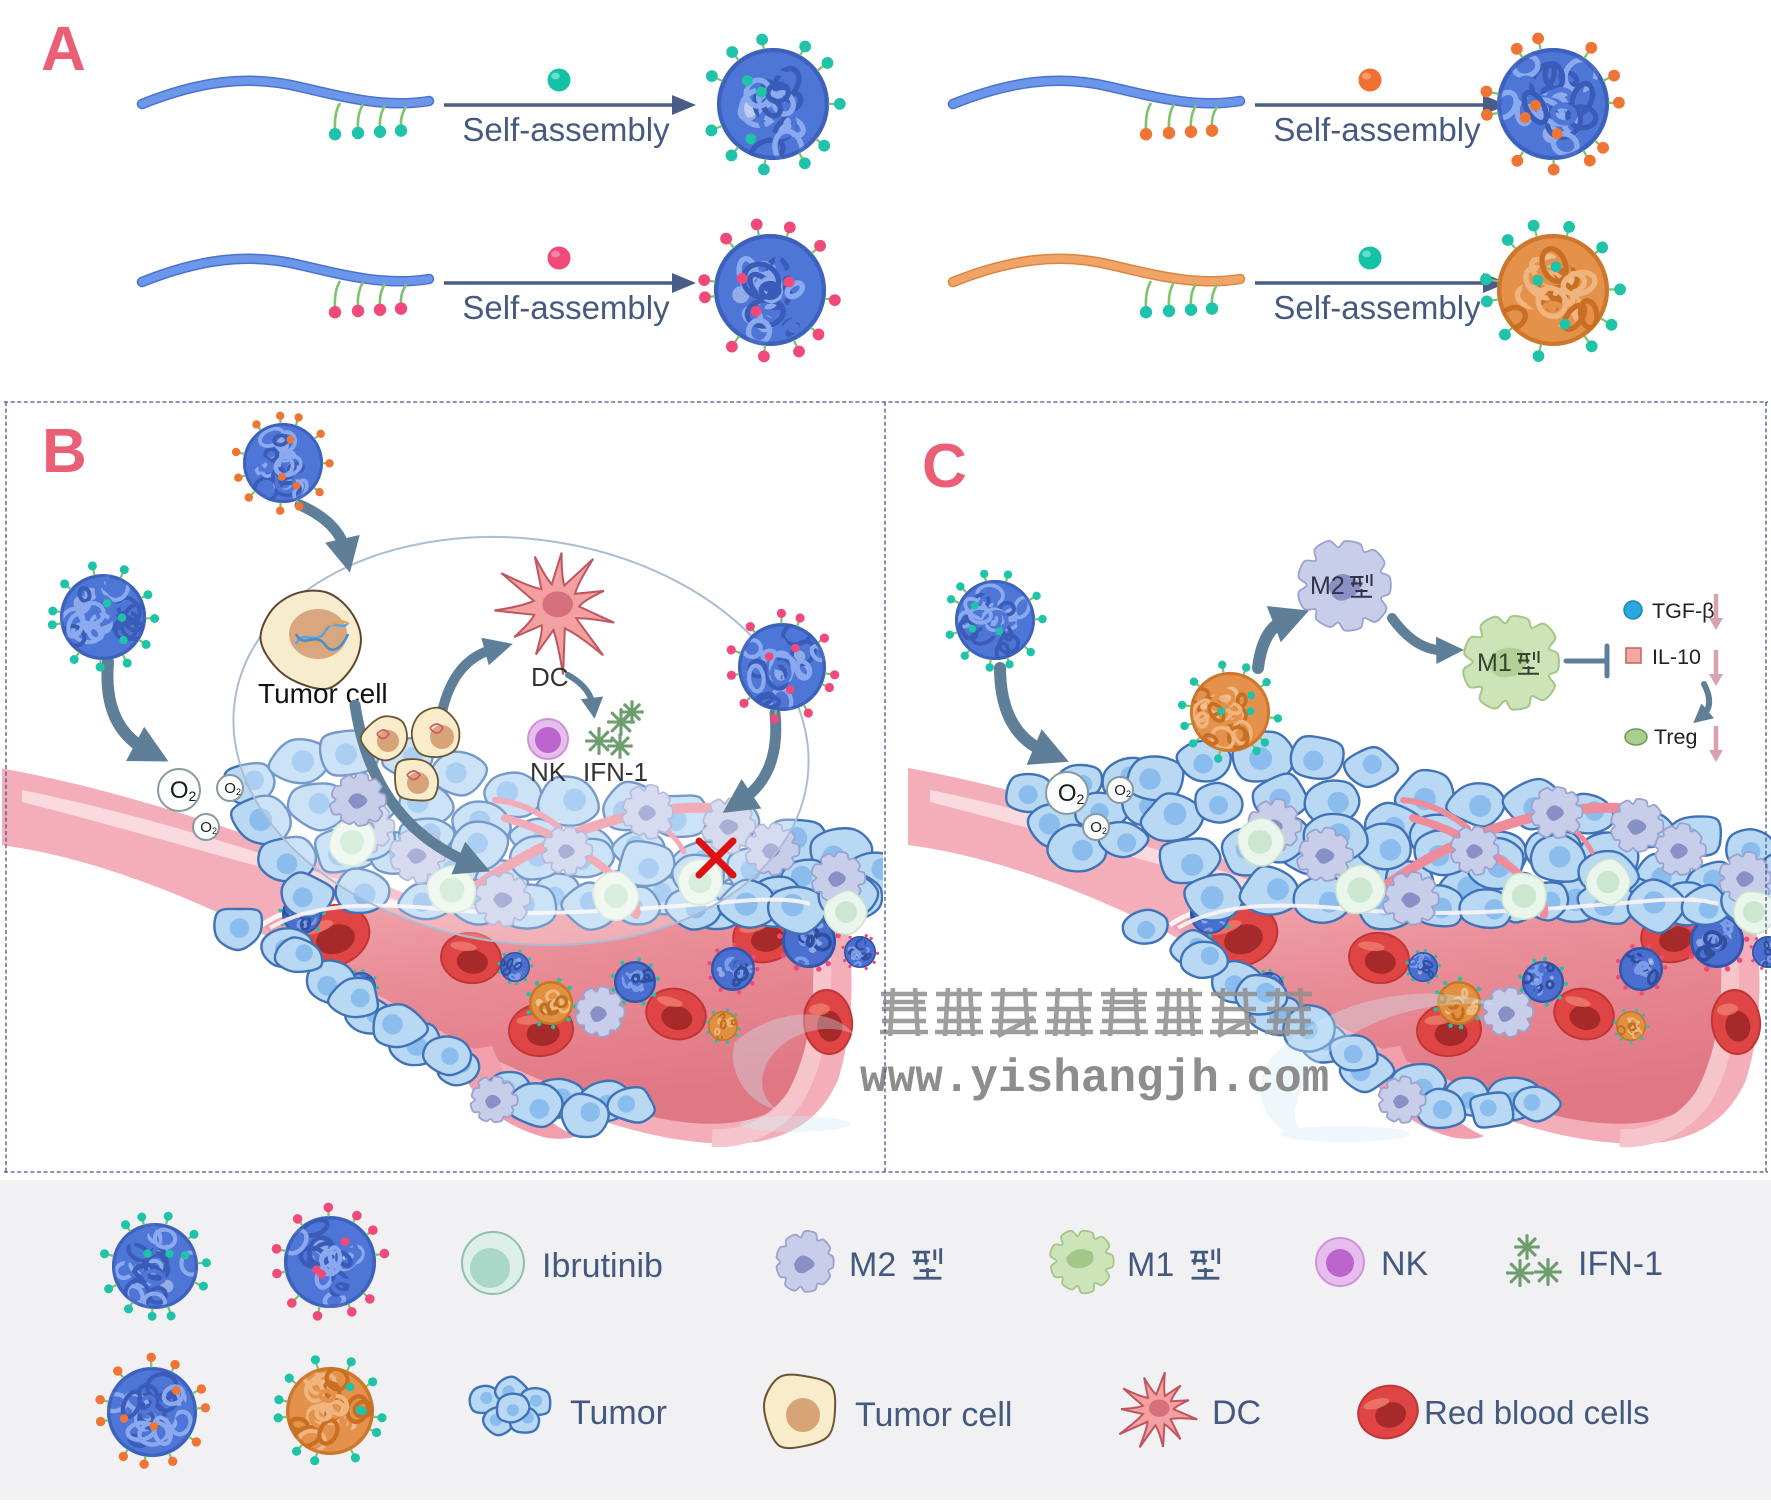 This screenshot has width=1771, height=1505. I want to click on svg-text: C, so click(944, 466).